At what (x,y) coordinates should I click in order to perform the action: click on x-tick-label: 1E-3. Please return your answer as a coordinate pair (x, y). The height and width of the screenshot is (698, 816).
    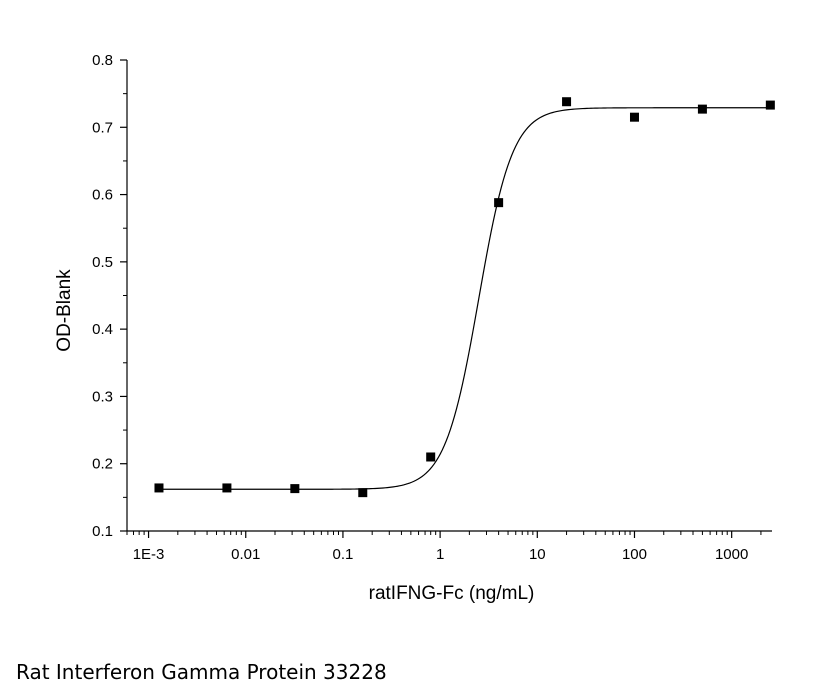
    Looking at the image, I should click on (149, 554).